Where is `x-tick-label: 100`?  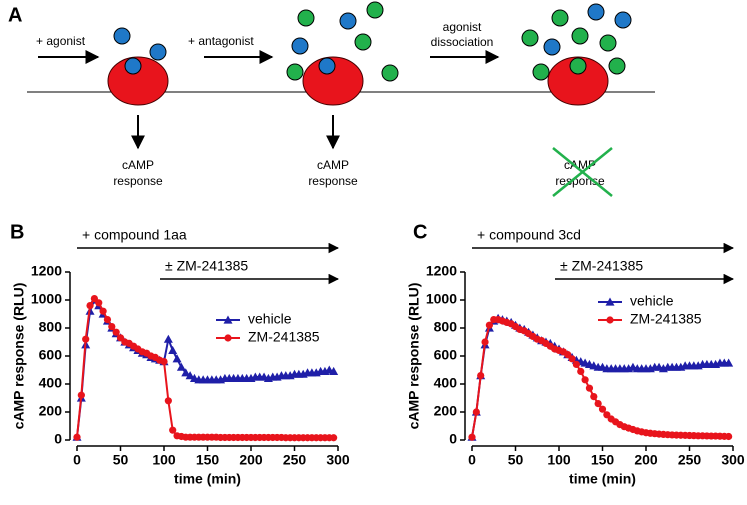
x-tick-label: 100 is located at coordinates (164, 460).